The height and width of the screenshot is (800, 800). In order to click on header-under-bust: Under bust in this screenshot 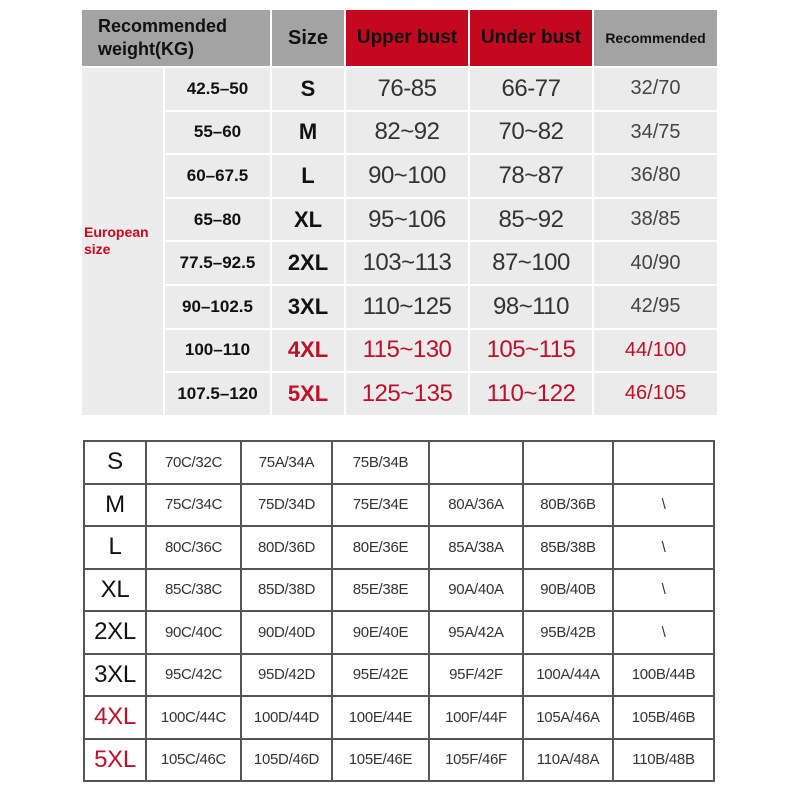, I will do `click(531, 38)`.